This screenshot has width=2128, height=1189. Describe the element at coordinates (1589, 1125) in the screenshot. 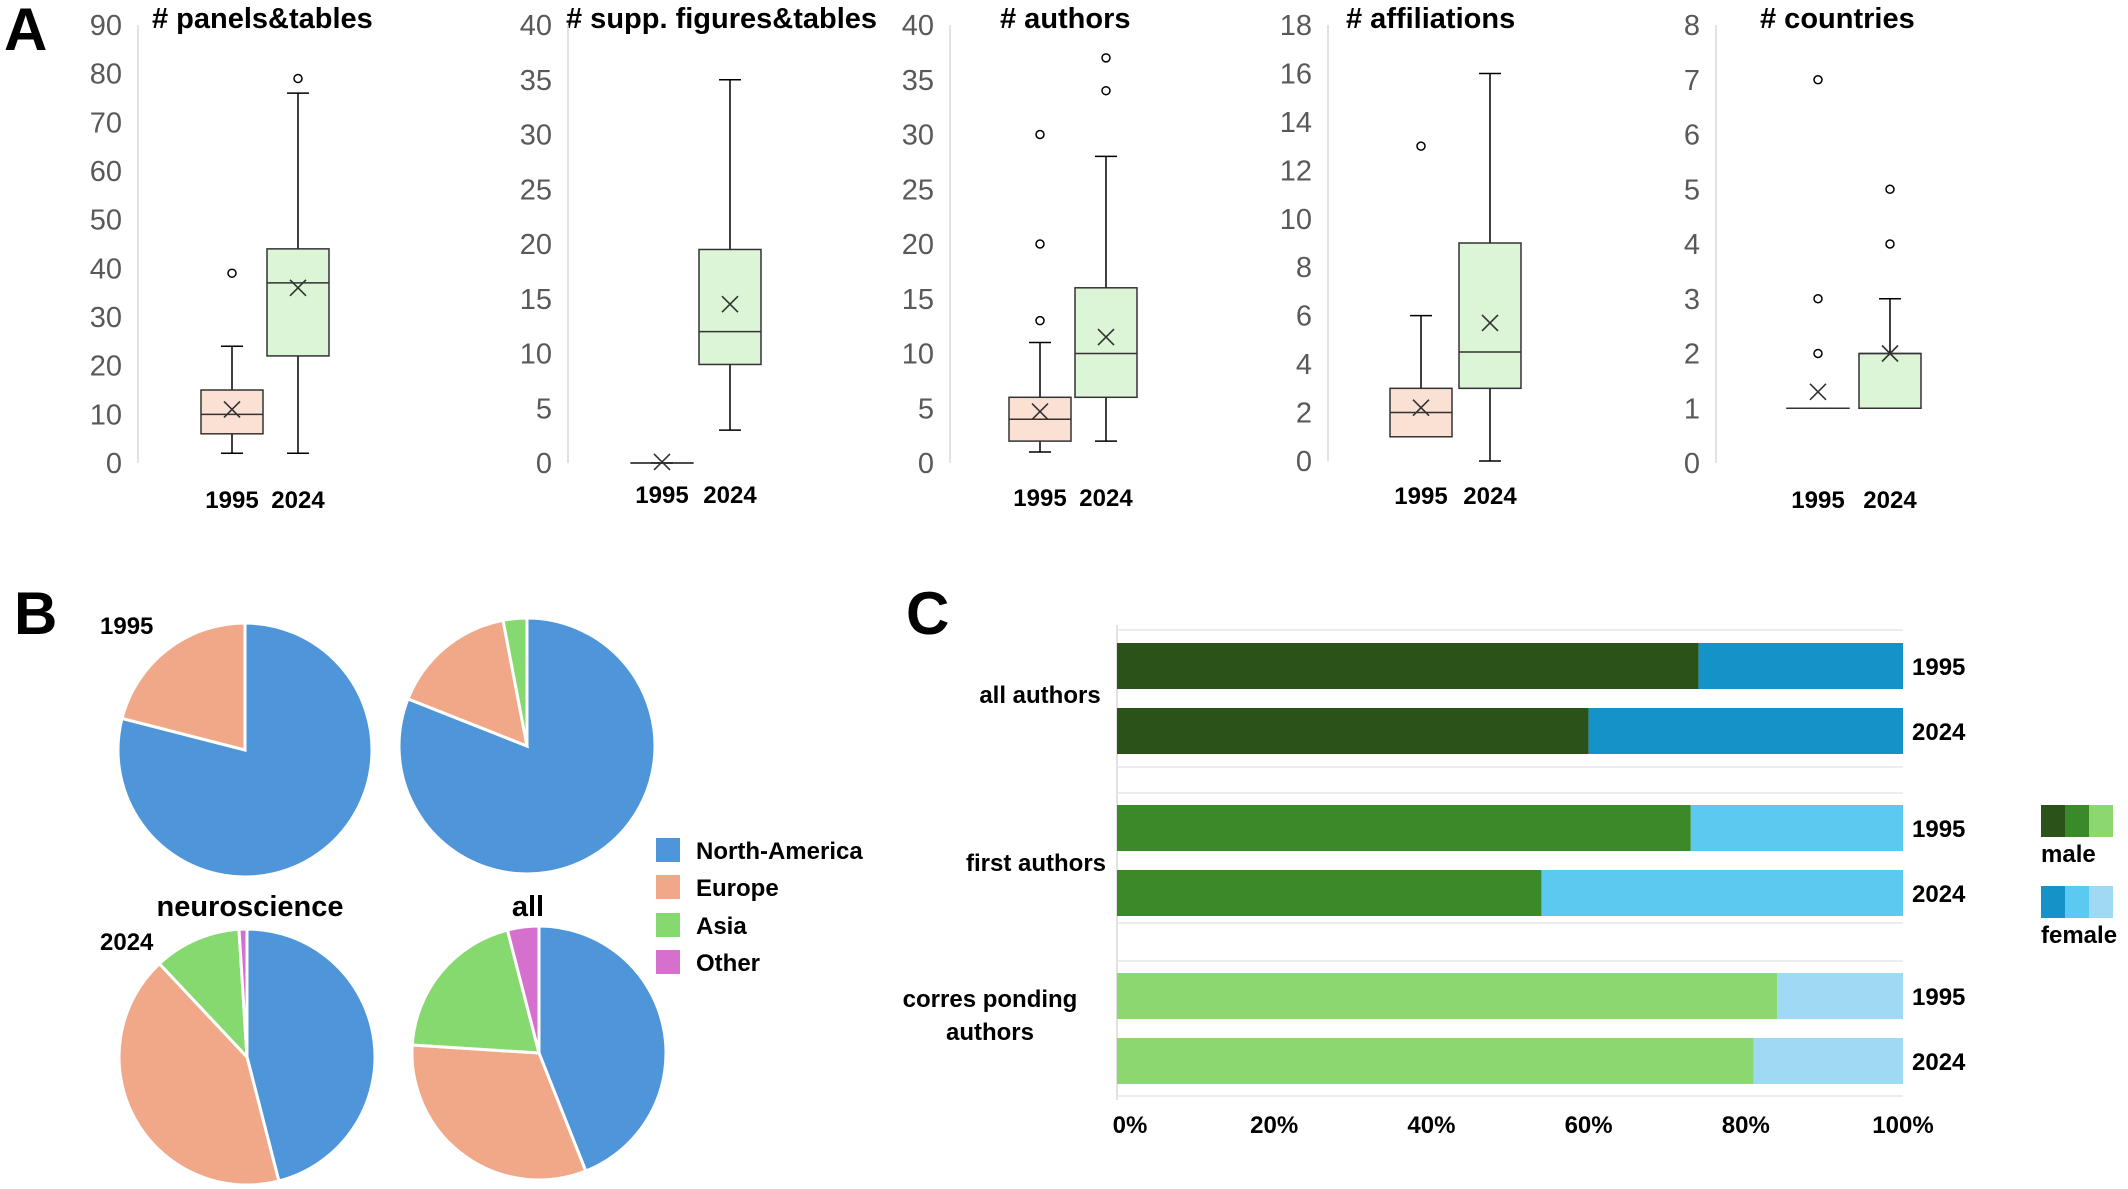

I see `x-tick-label: 60%` at that location.